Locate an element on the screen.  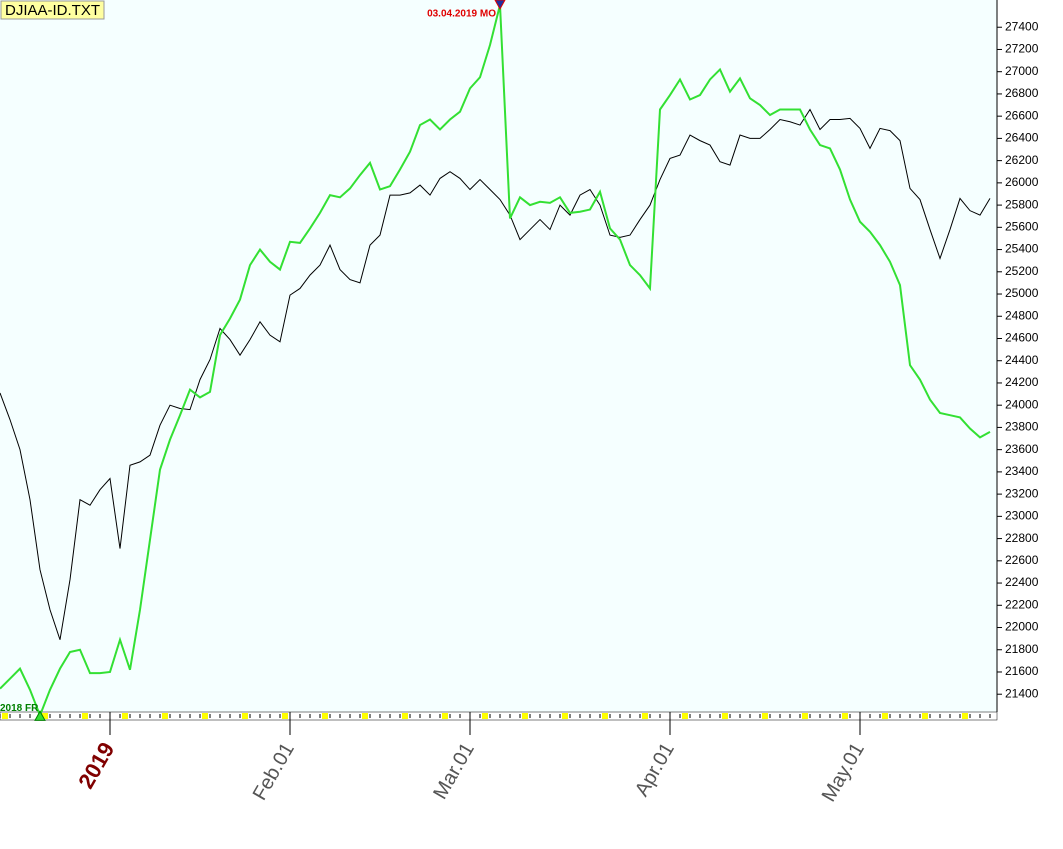
chart-title: DJIAA-ID.TXT is located at coordinates (52, 10).